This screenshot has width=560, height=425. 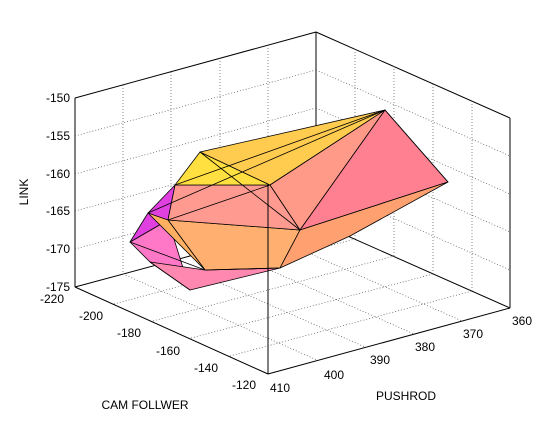 What do you see at coordinates (58, 174) in the screenshot?
I see `z-tick: -160` at bounding box center [58, 174].